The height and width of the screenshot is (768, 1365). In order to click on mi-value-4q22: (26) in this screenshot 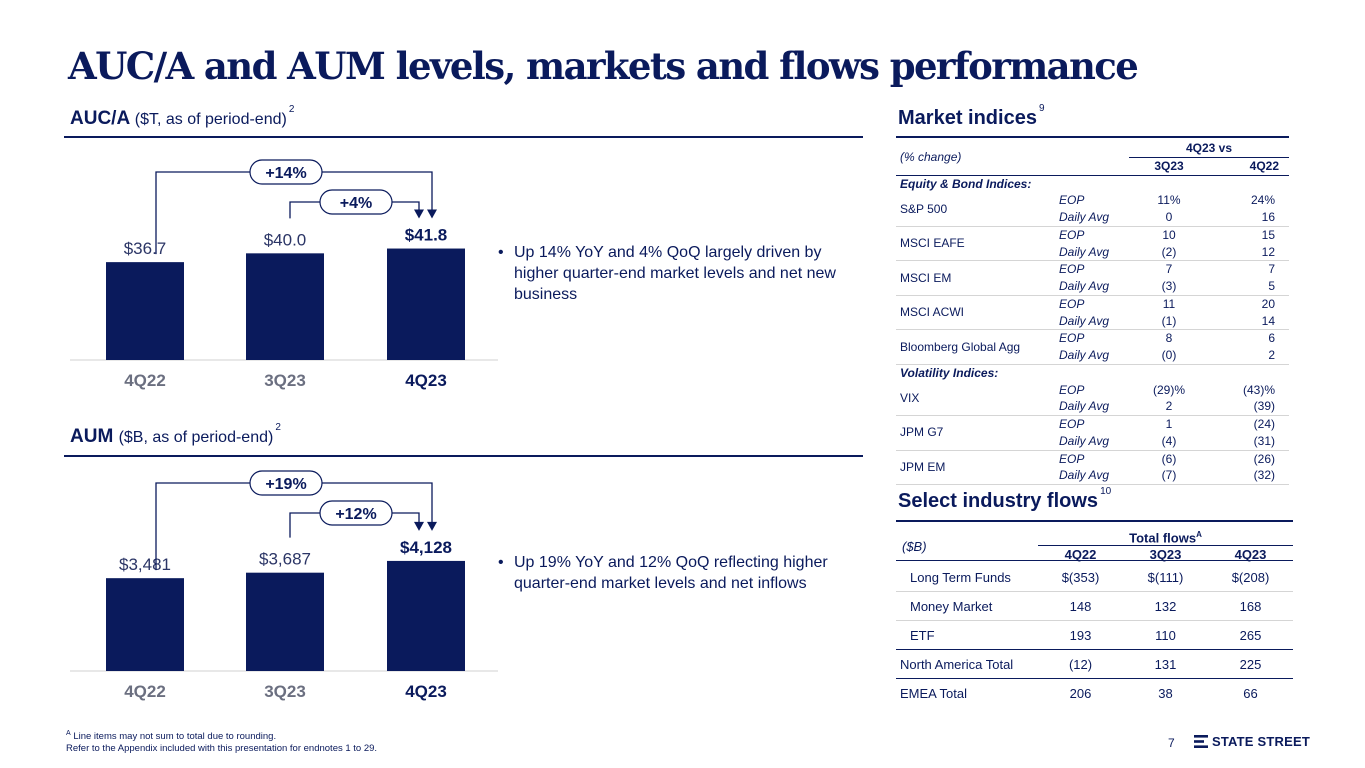, I will do `click(1264, 458)`.